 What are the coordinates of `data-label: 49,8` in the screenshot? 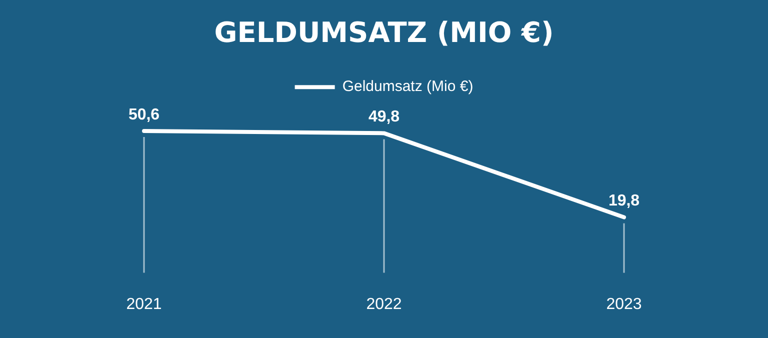 It's located at (384, 117).